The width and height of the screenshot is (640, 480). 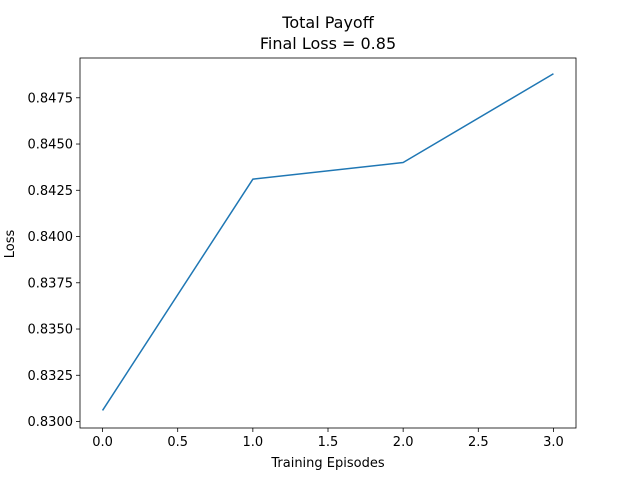 I want to click on y-tick-label: 0.8400, so click(x=51, y=237).